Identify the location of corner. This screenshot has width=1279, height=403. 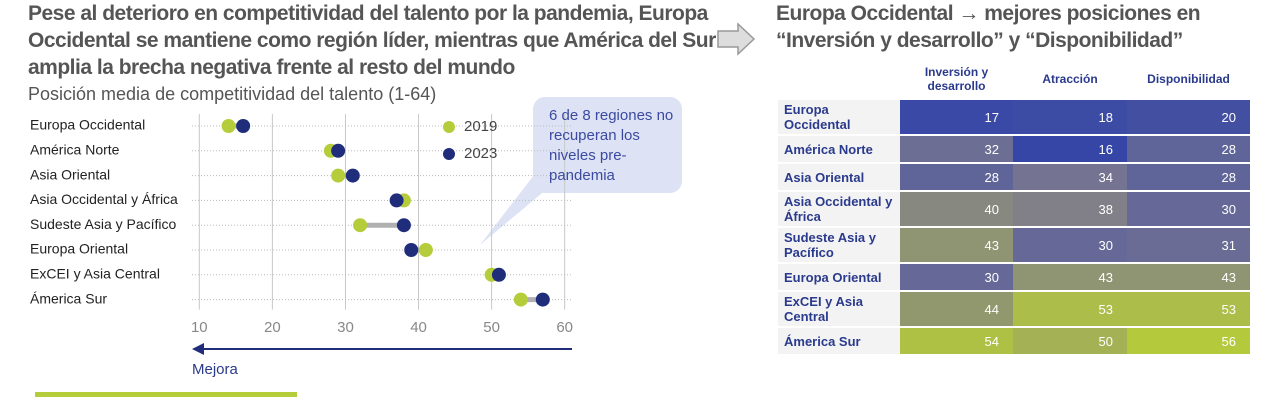
(839, 80).